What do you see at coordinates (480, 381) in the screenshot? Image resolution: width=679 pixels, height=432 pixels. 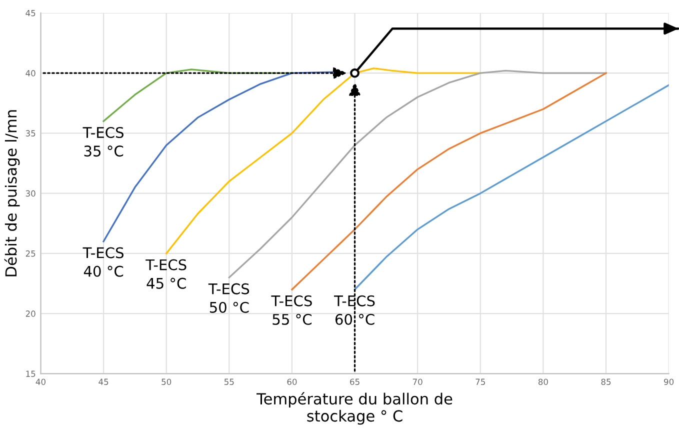 I see `x-tick-label: 75` at bounding box center [480, 381].